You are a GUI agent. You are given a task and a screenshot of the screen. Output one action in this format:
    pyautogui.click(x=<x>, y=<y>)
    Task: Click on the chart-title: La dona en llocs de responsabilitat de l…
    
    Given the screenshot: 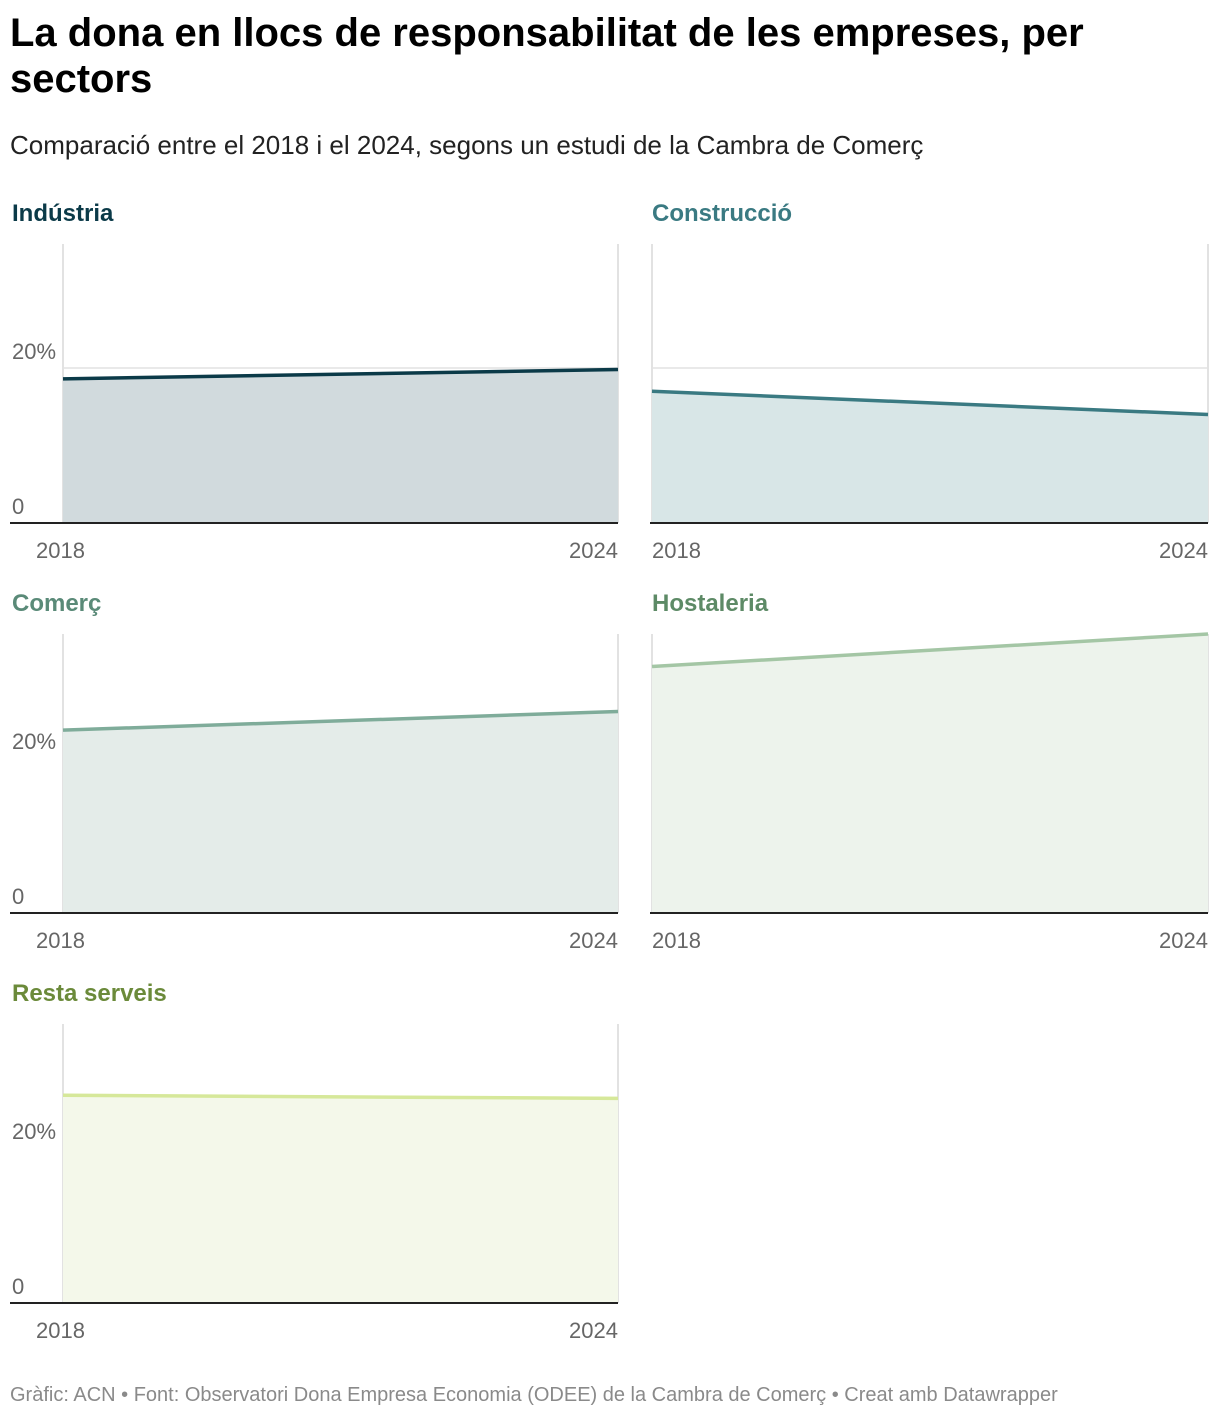 What is the action you would take?
    pyautogui.click(x=547, y=56)
    